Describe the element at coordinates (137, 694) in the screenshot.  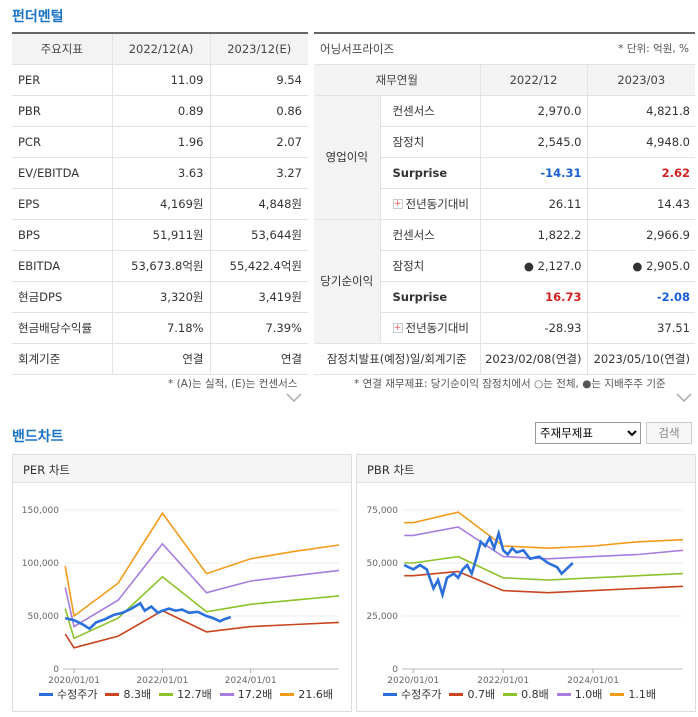
I see `legend-label: 8.3배` at that location.